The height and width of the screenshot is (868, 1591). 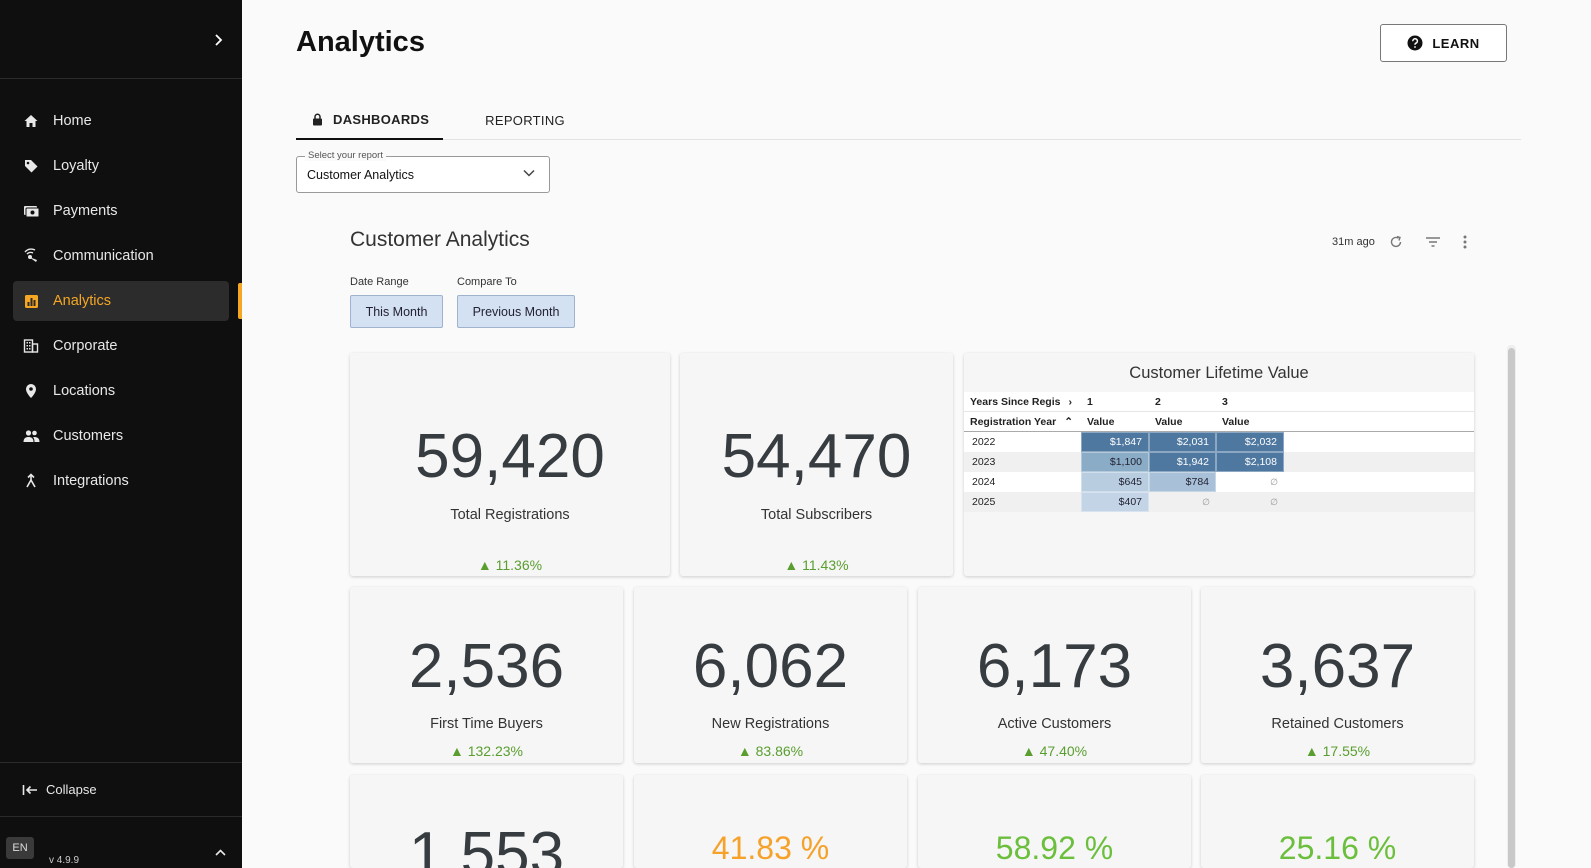 What do you see at coordinates (1054, 724) in the screenshot?
I see `kpi-label: Active Customers` at bounding box center [1054, 724].